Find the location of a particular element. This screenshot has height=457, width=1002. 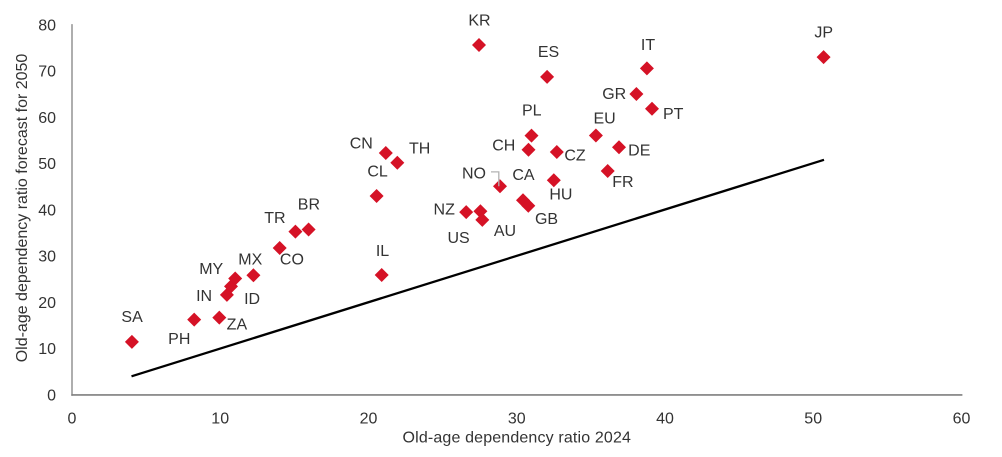

svg-text: NZ is located at coordinates (445, 209).